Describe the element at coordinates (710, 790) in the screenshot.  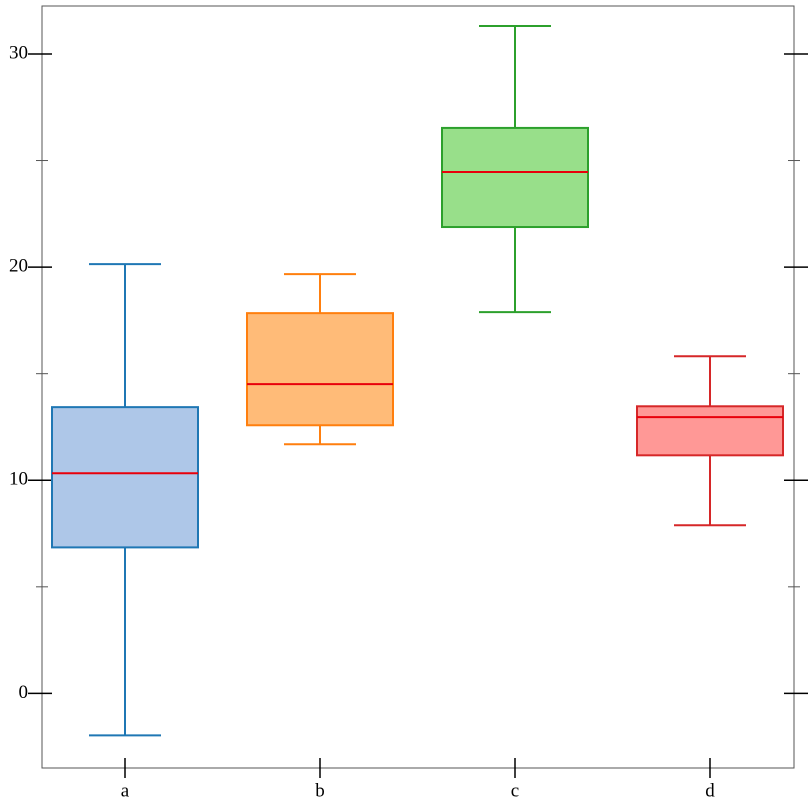
I see `x-tick-label: d` at that location.